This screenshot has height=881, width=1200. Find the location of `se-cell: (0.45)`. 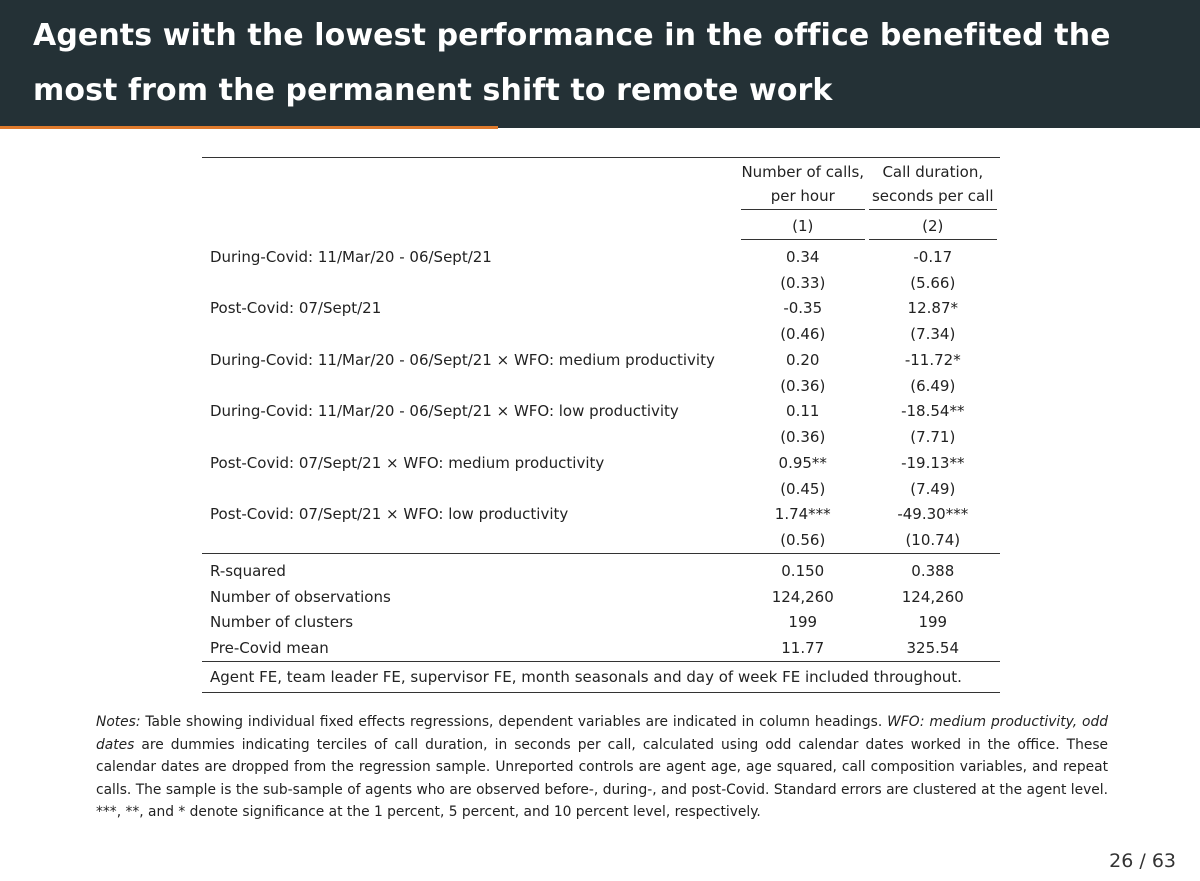

se-cell: (0.45) is located at coordinates (803, 488).